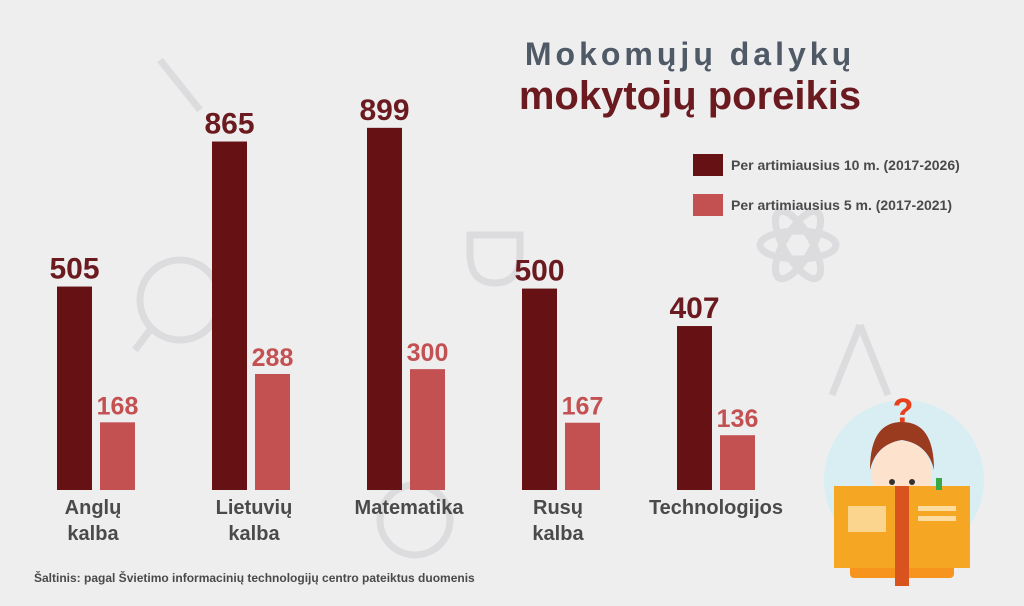  What do you see at coordinates (229, 124) in the screenshot?
I see `value-label-10y-1: 865` at bounding box center [229, 124].